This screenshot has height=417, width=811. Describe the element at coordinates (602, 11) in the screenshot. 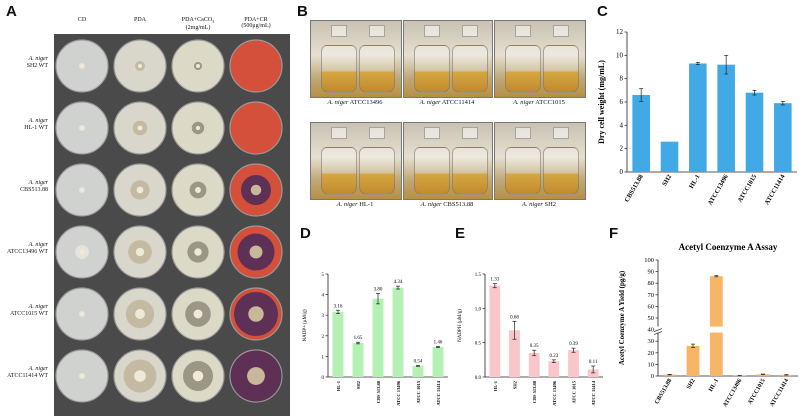

I see `panel-c-letter: C` at that location.